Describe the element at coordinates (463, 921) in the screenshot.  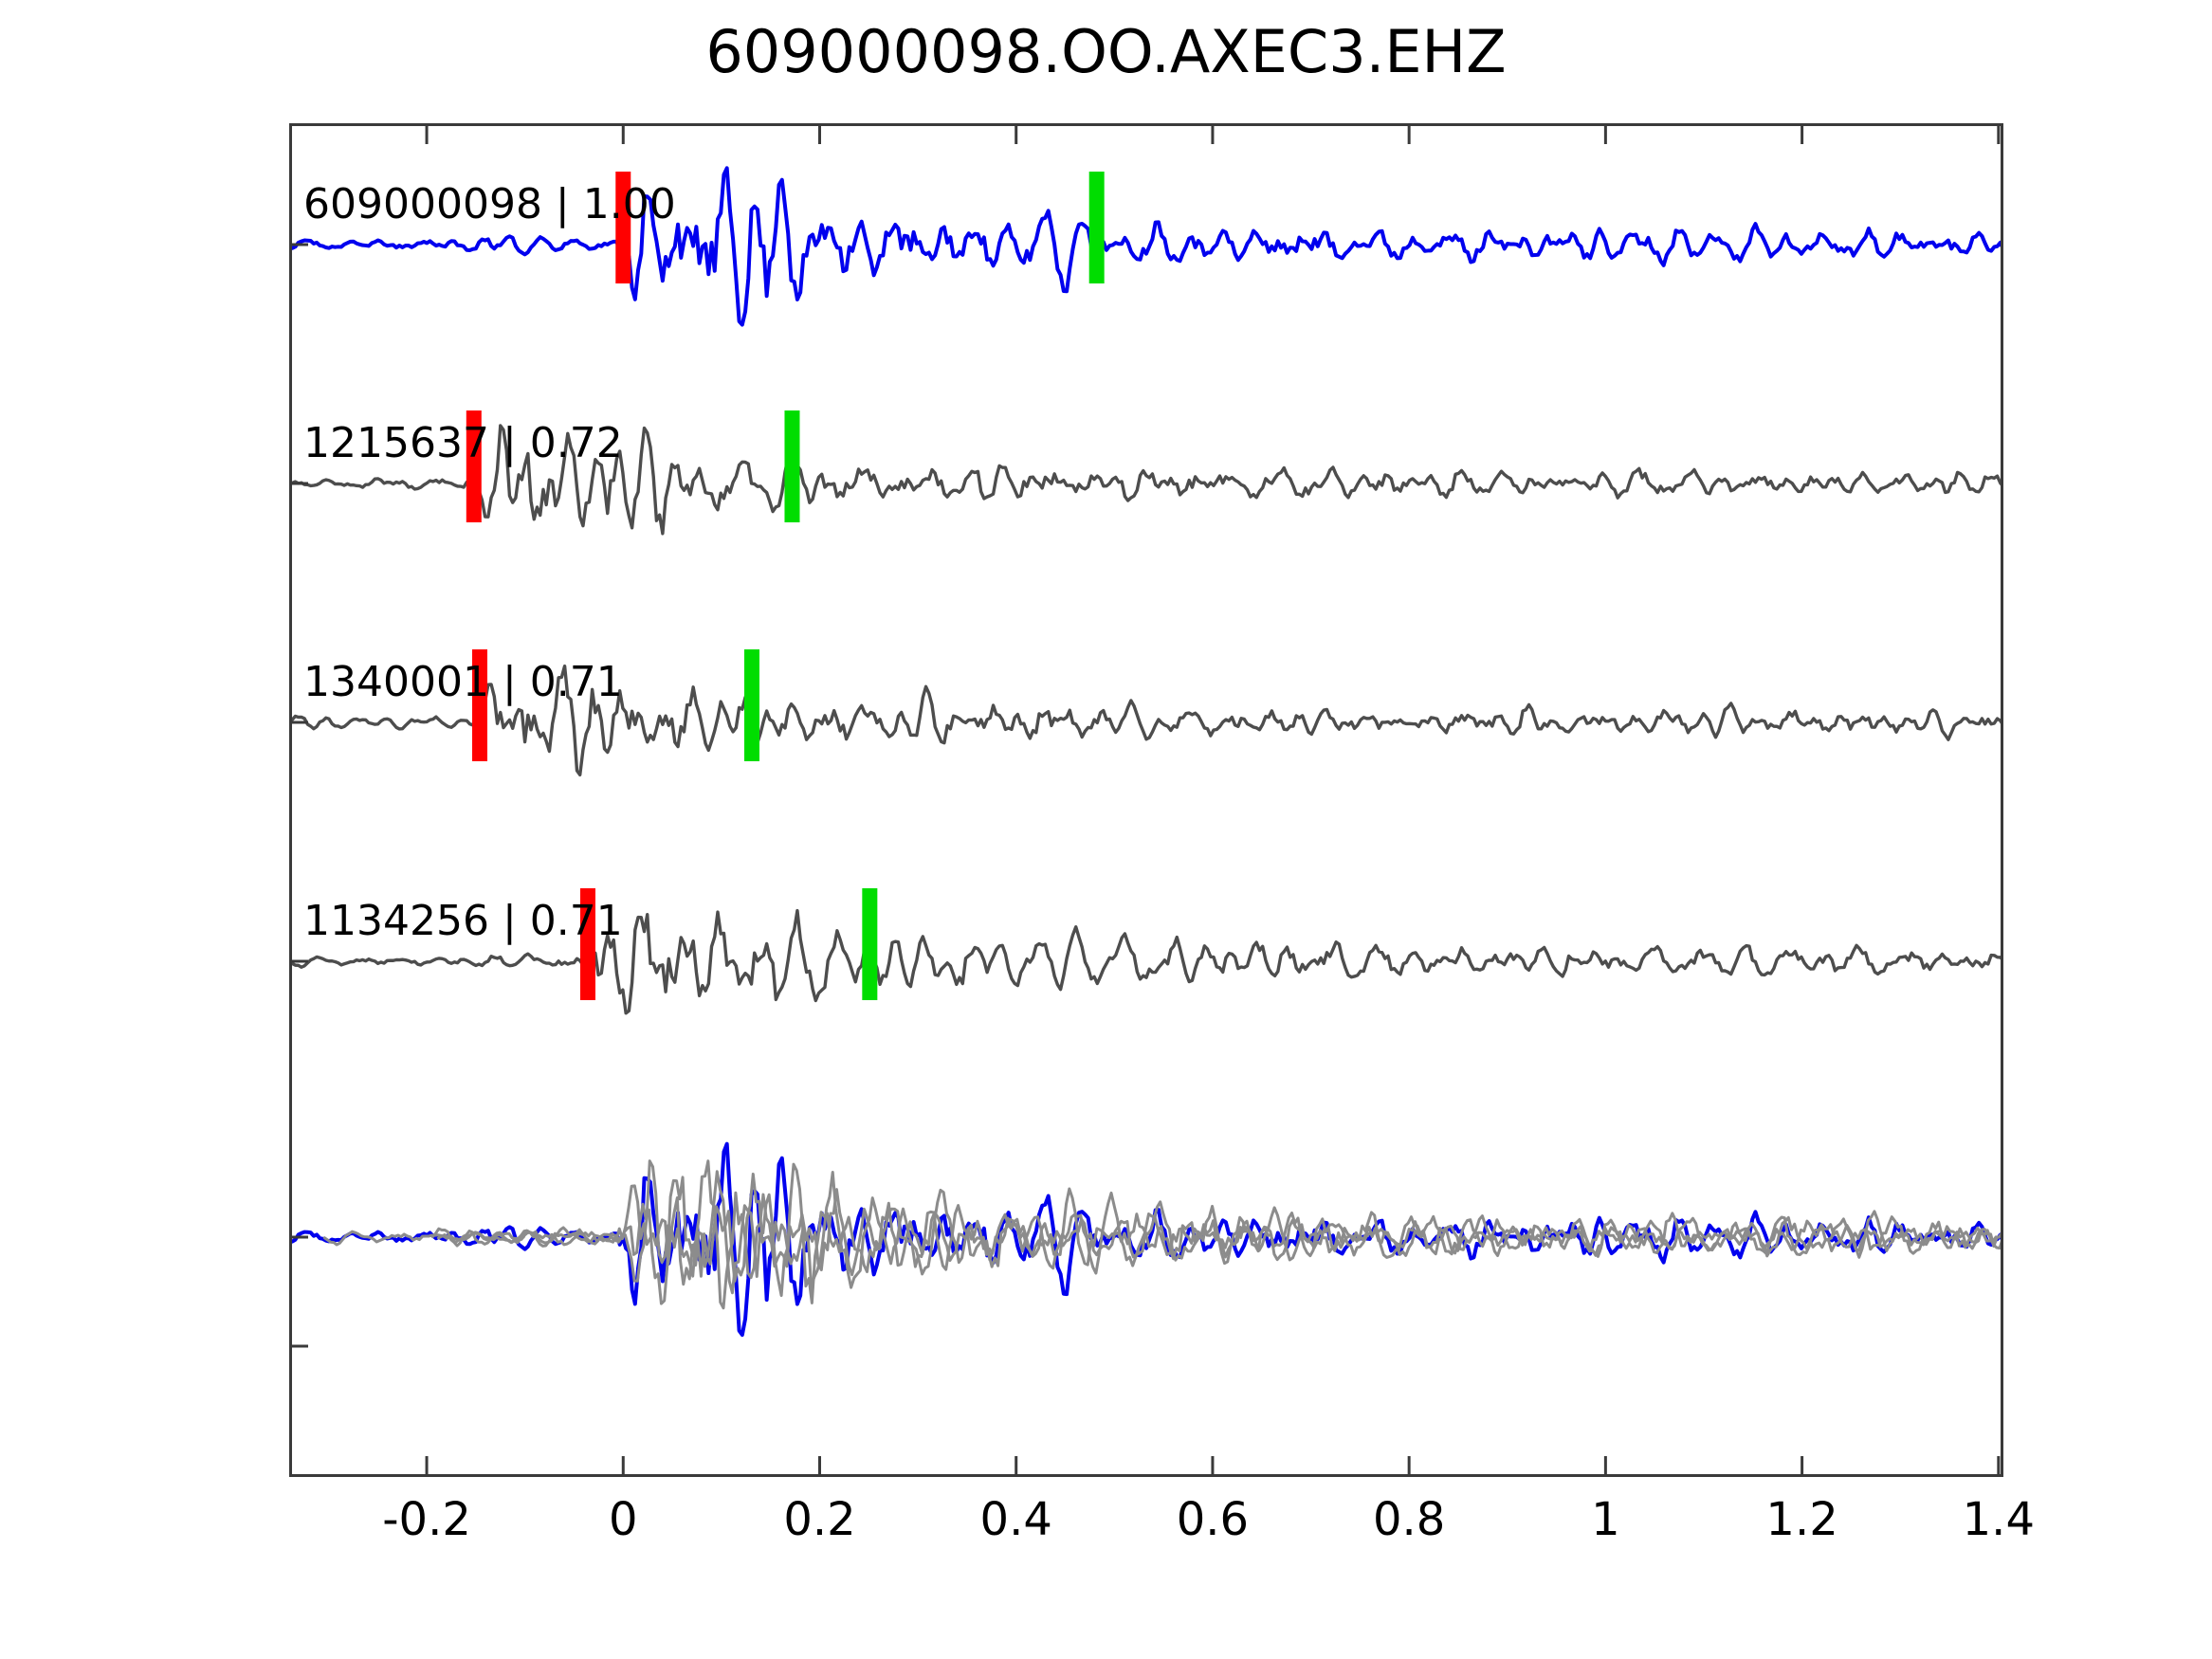
I see `trace-label-1134256: 1134256 | 0.71` at that location.